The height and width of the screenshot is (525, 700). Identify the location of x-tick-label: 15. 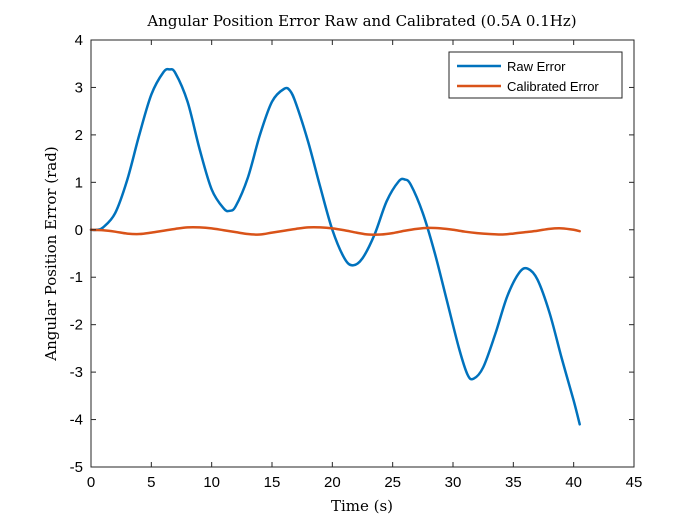
(272, 482).